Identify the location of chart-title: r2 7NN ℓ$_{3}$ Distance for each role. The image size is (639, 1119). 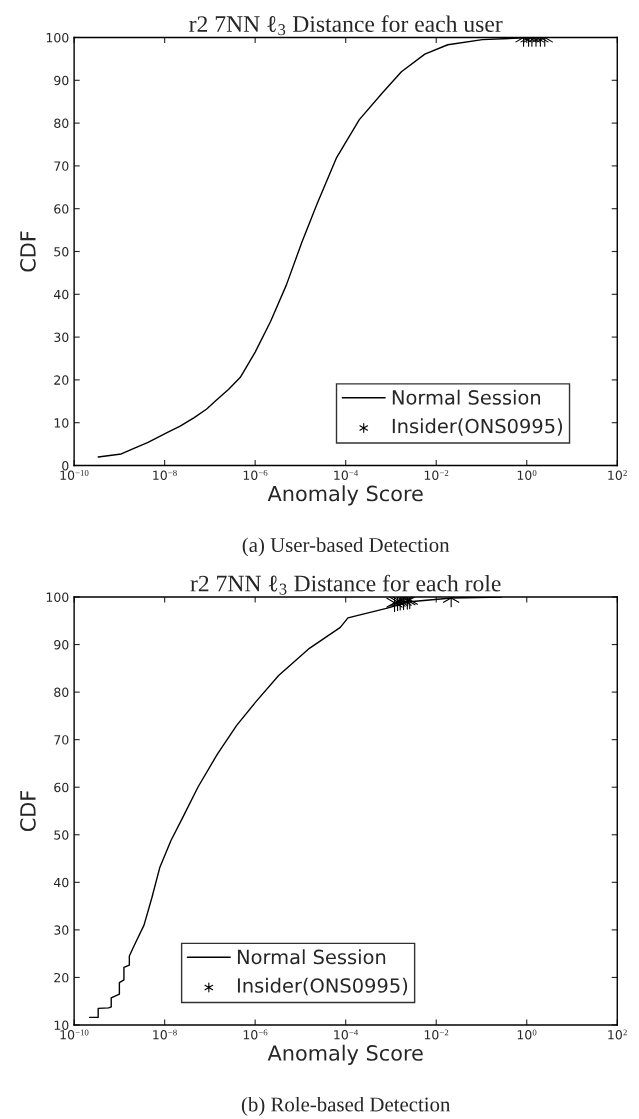
(345, 584).